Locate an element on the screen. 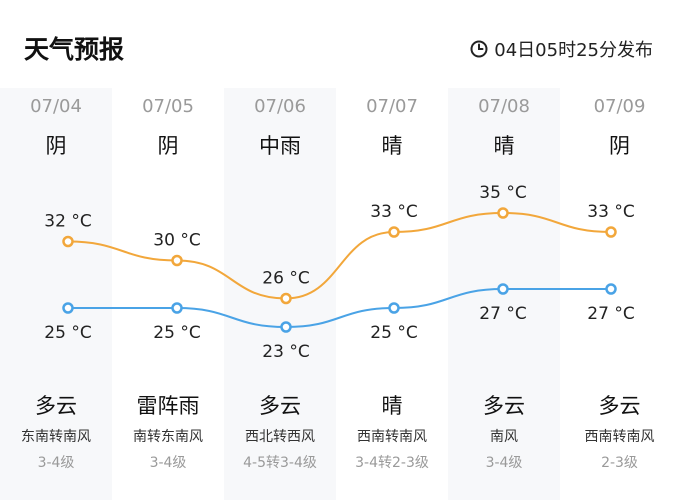  low-temp-label: 23 °C is located at coordinates (285, 352).